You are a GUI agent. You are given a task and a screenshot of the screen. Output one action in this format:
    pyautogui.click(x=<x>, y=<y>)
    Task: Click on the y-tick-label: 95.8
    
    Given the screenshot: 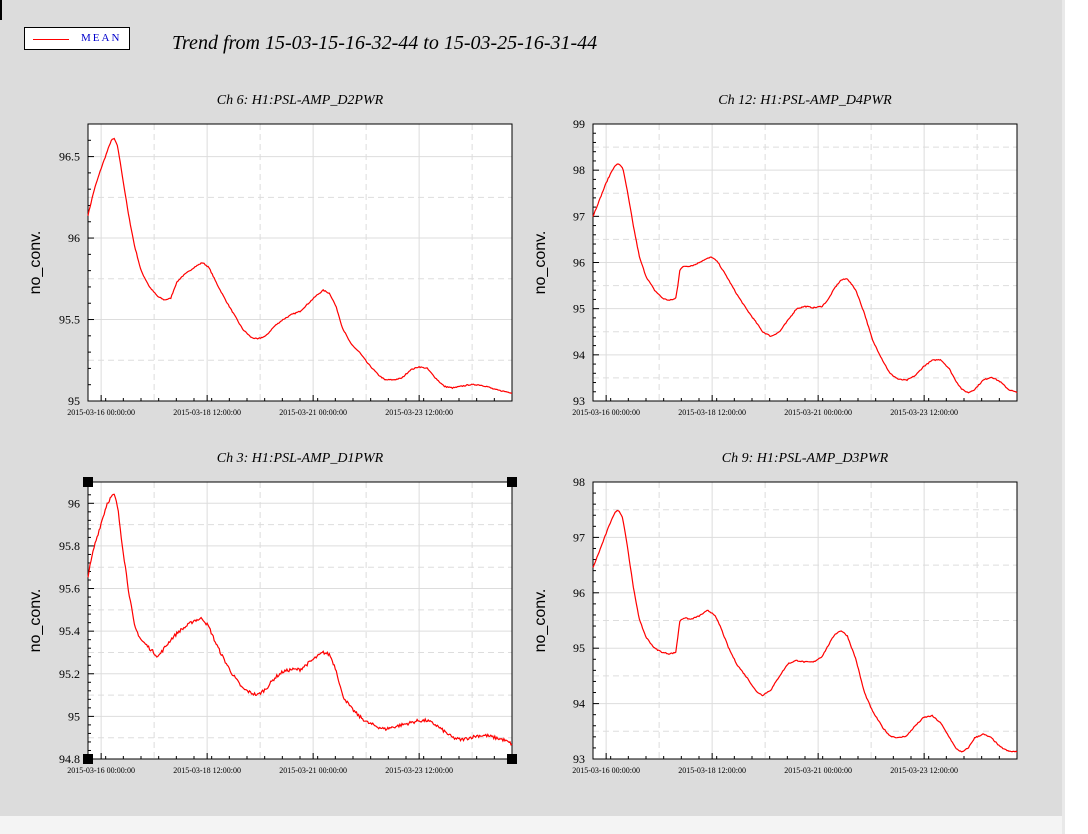 What is the action you would take?
    pyautogui.click(x=69, y=546)
    